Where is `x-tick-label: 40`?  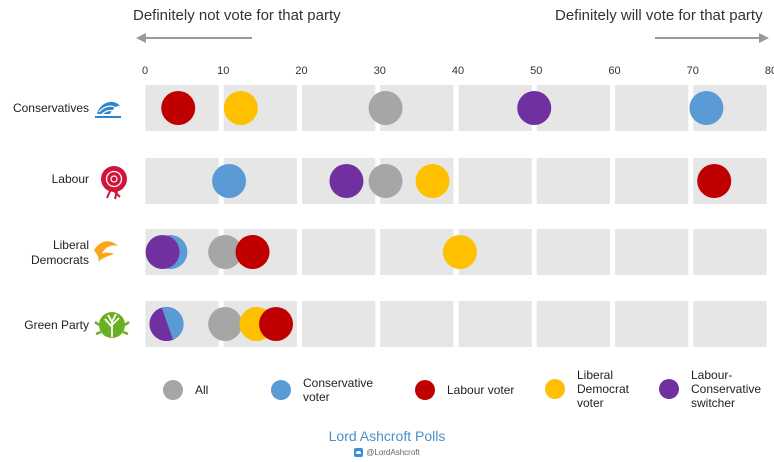 x-tick-label: 40 is located at coordinates (458, 71).